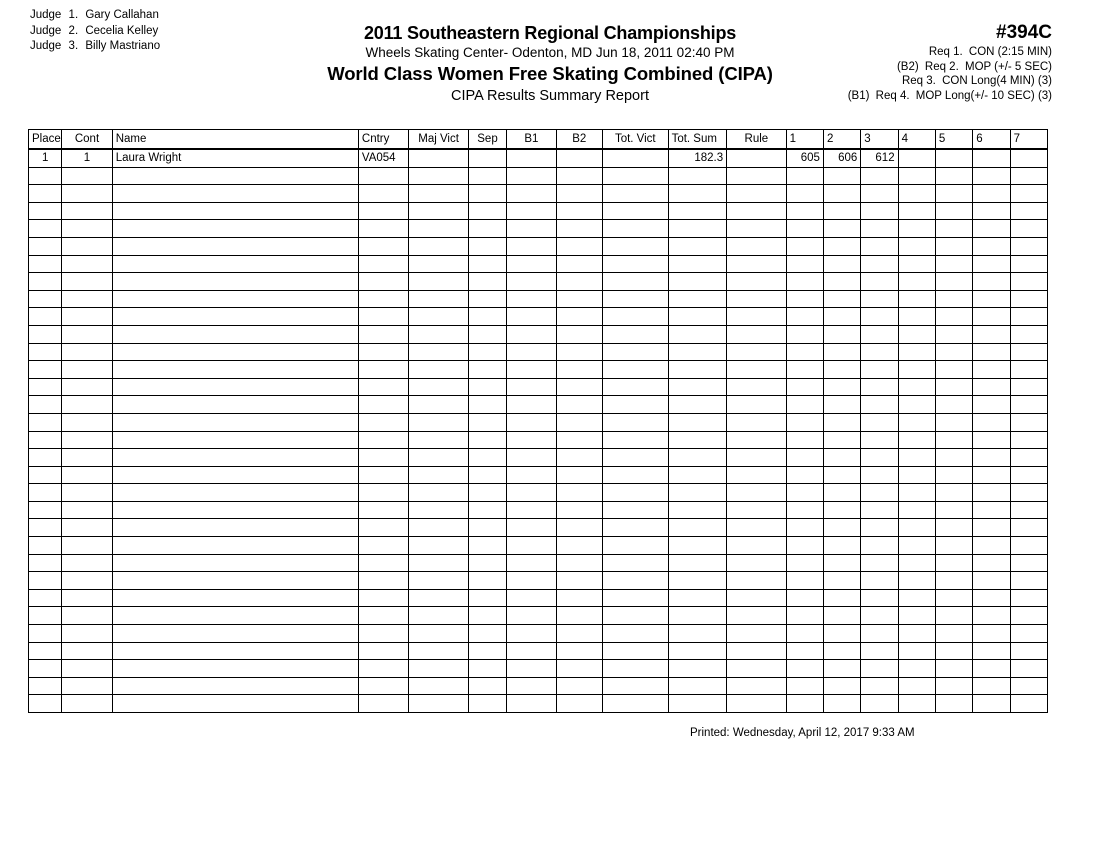  Describe the element at coordinates (531, 139) in the screenshot. I see `column-header-b1: B1` at that location.